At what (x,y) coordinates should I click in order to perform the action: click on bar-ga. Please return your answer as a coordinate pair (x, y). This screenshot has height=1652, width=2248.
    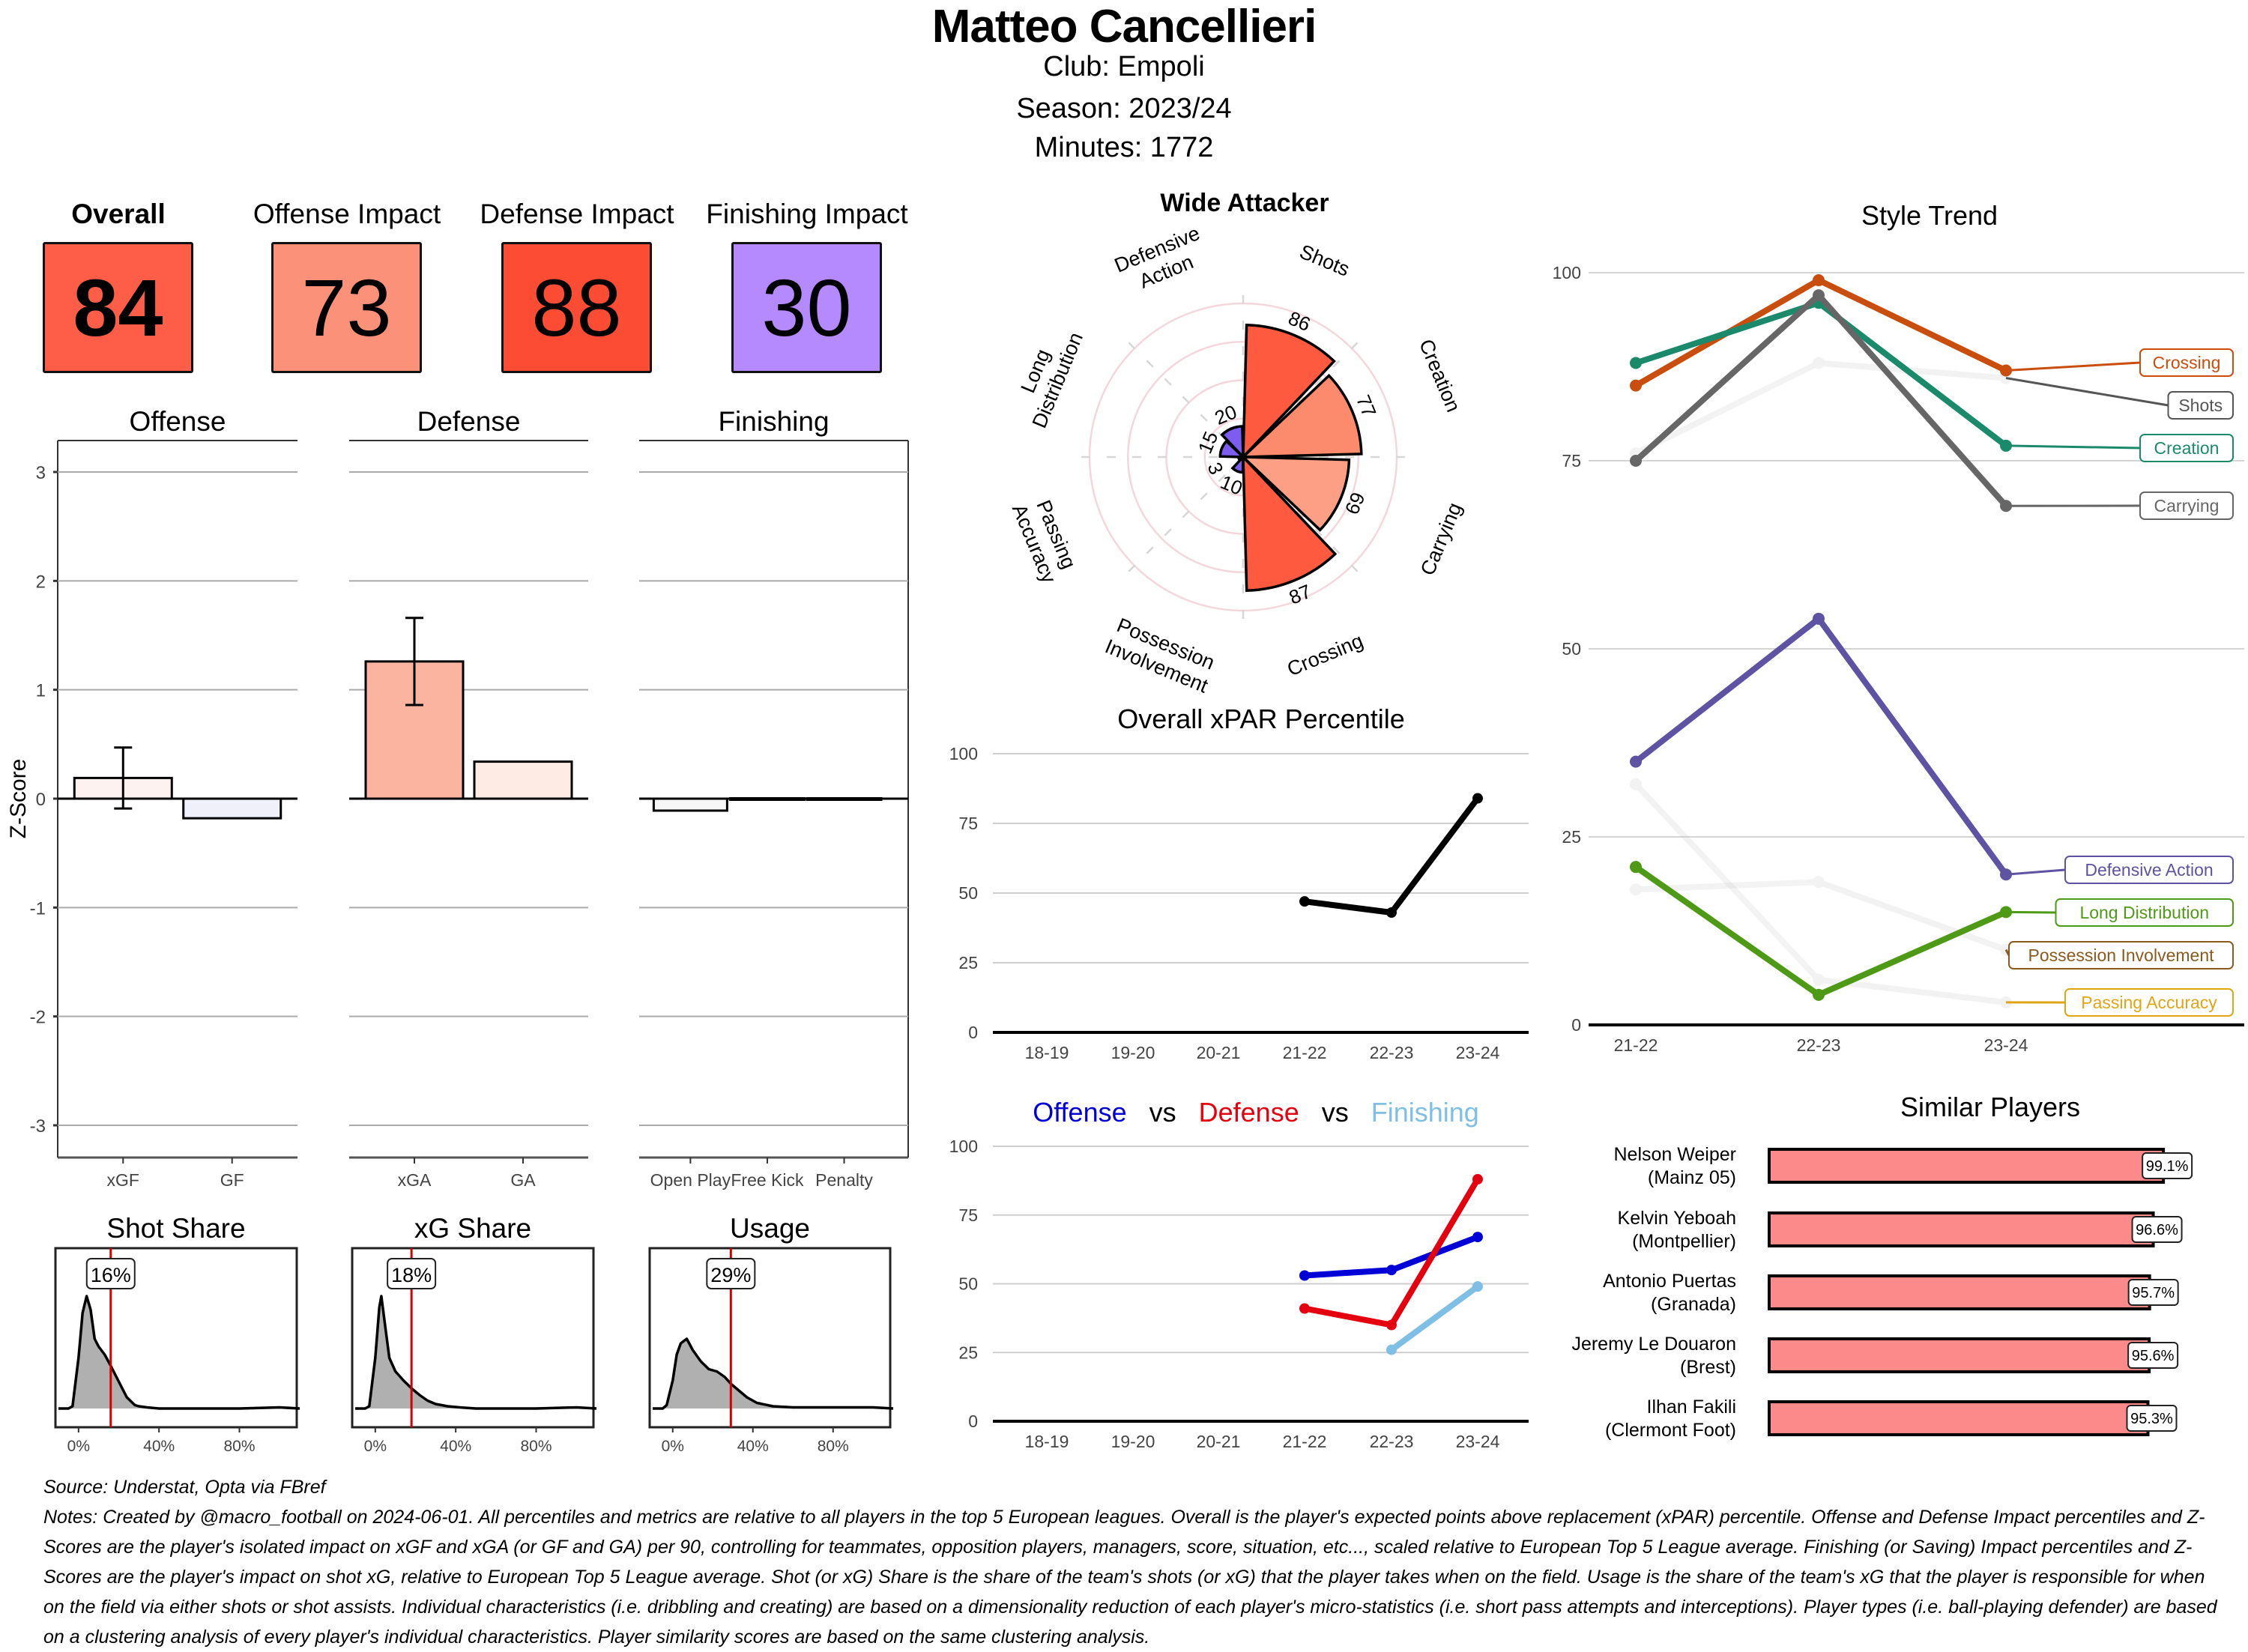
    Looking at the image, I should click on (523, 780).